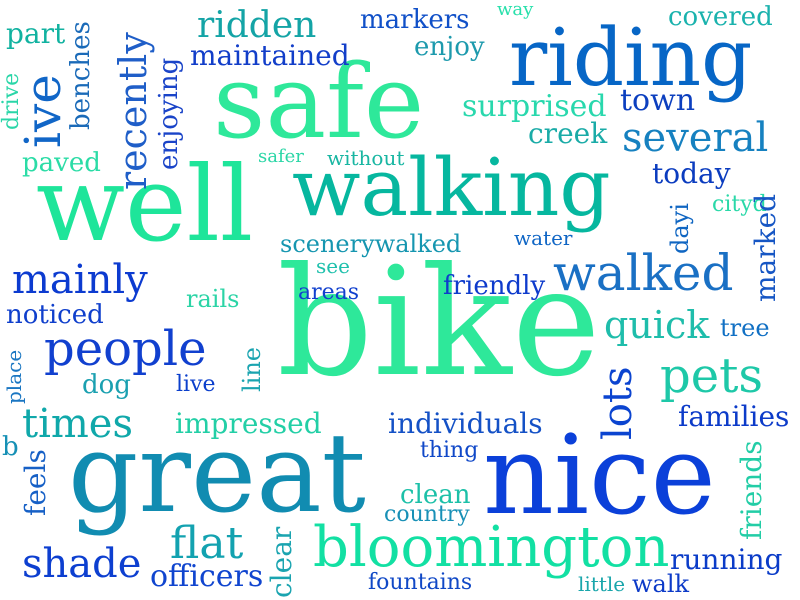 This screenshot has height=600, width=800. What do you see at coordinates (734, 416) in the screenshot?
I see `word-families: families` at bounding box center [734, 416].